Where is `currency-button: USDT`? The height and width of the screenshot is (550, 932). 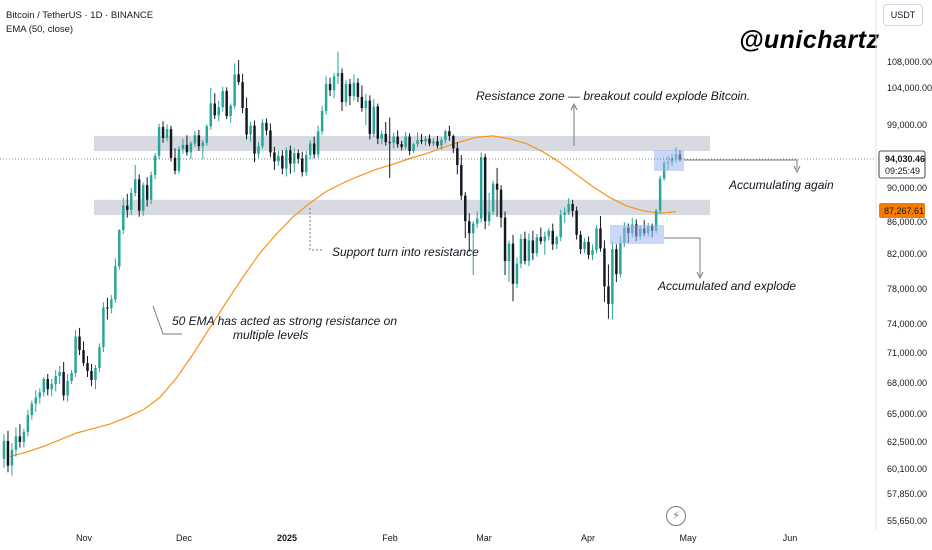
currency-button: USDT is located at coordinates (903, 15).